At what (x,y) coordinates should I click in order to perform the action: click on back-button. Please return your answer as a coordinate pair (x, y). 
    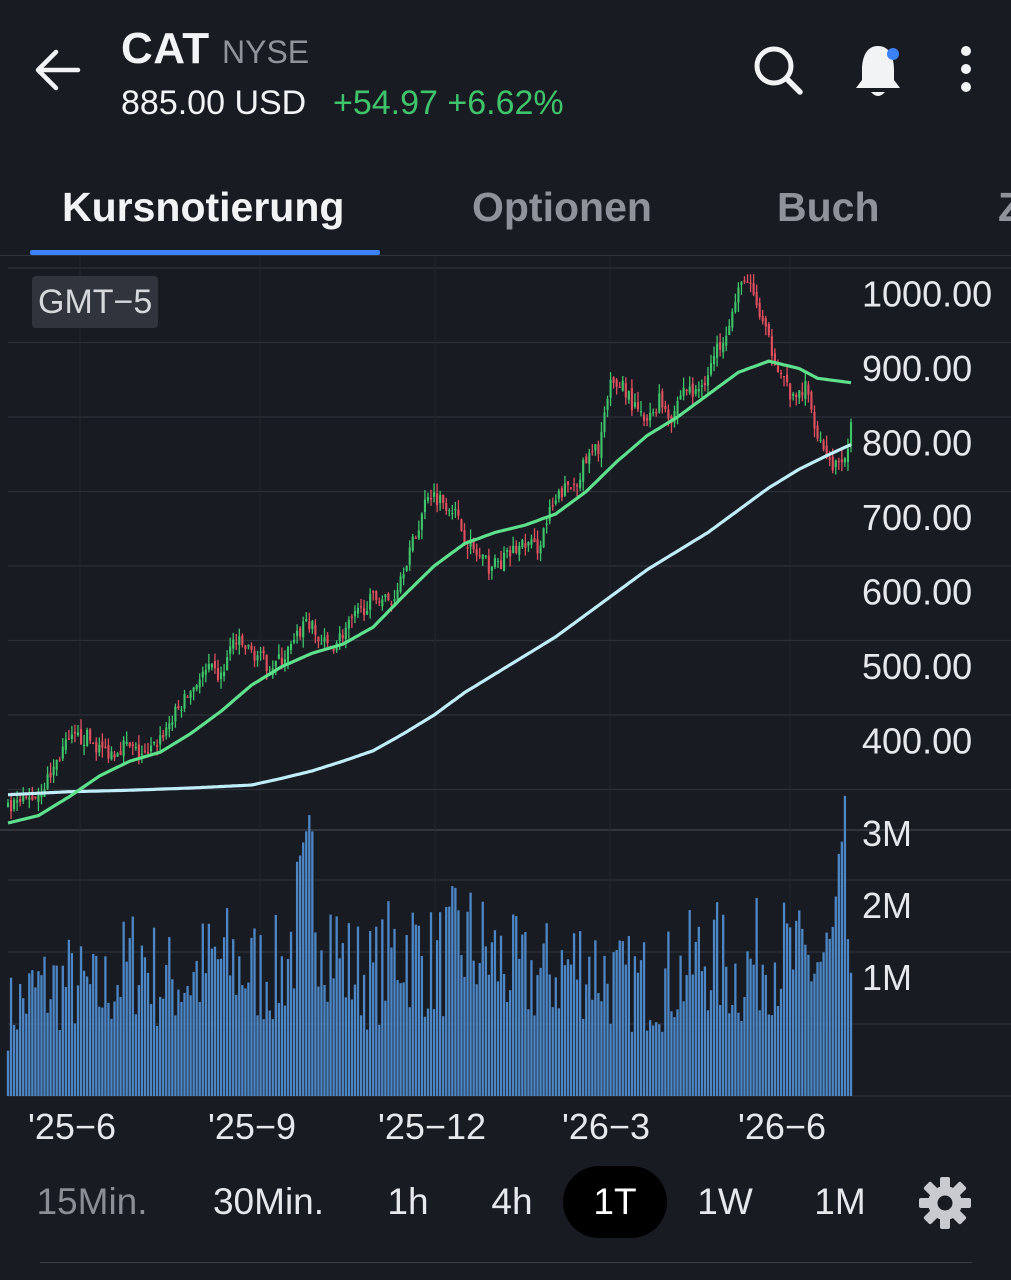
    Looking at the image, I should click on (62, 70).